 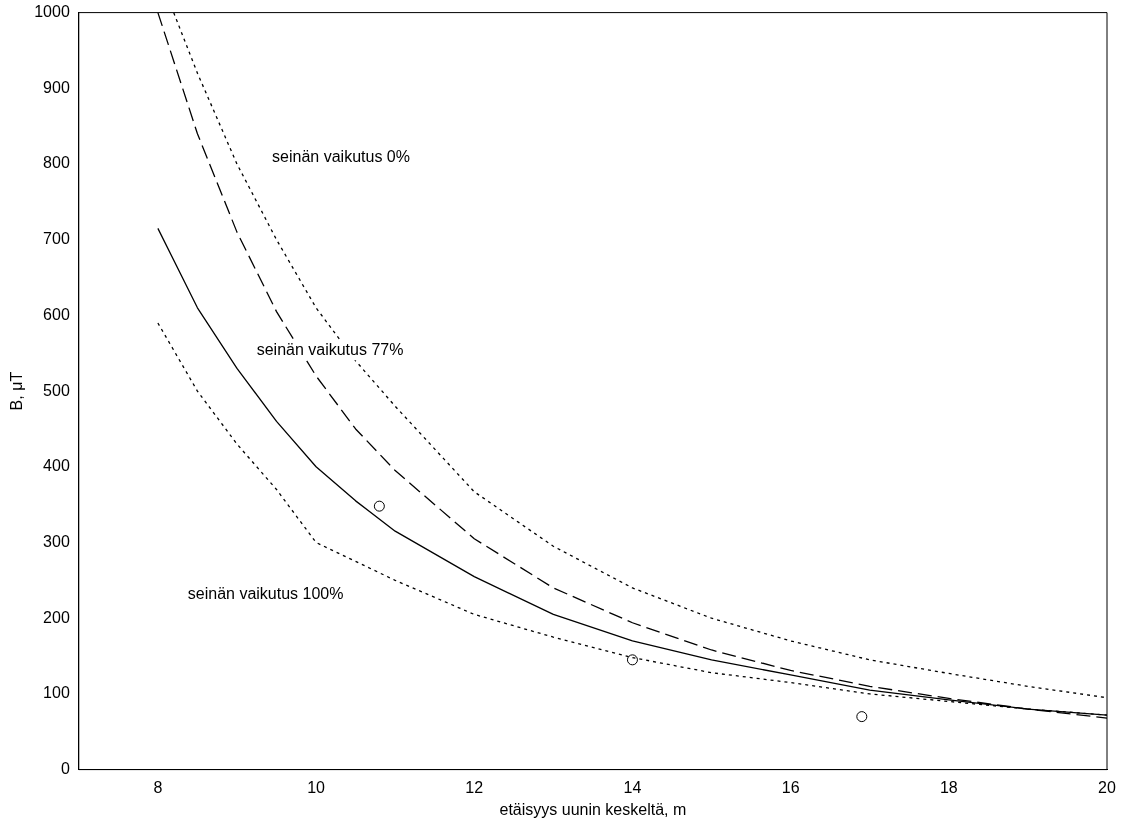 I want to click on y-tick-label: 600, so click(x=56, y=314).